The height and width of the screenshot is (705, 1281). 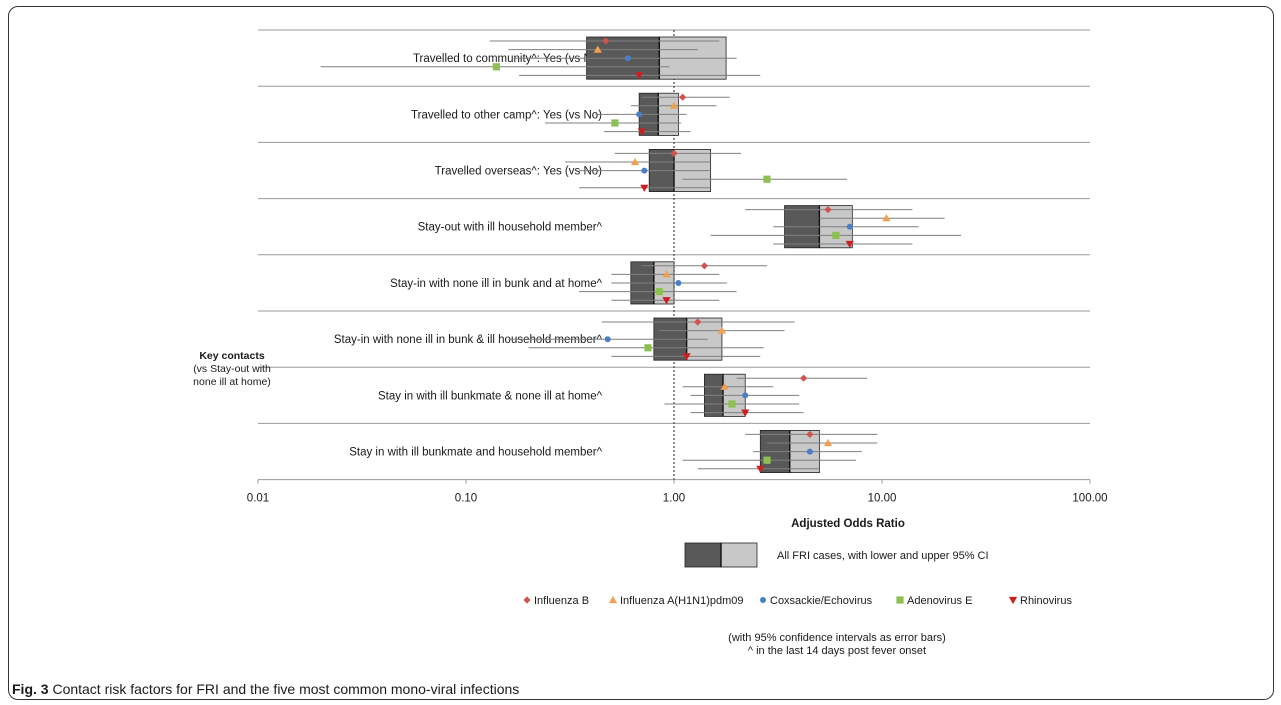 What do you see at coordinates (561, 601) in the screenshot?
I see `legend-label: Influenza B` at bounding box center [561, 601].